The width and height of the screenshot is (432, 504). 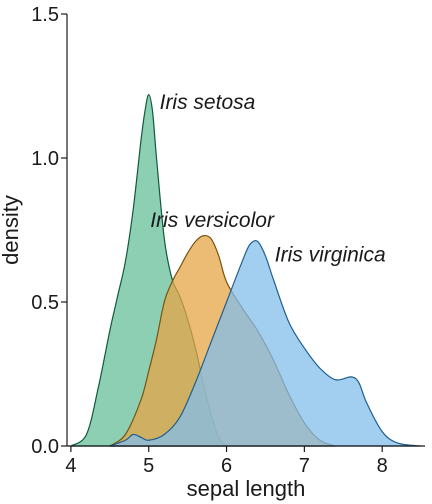 I want to click on y-axis-label: density, so click(x=11, y=230).